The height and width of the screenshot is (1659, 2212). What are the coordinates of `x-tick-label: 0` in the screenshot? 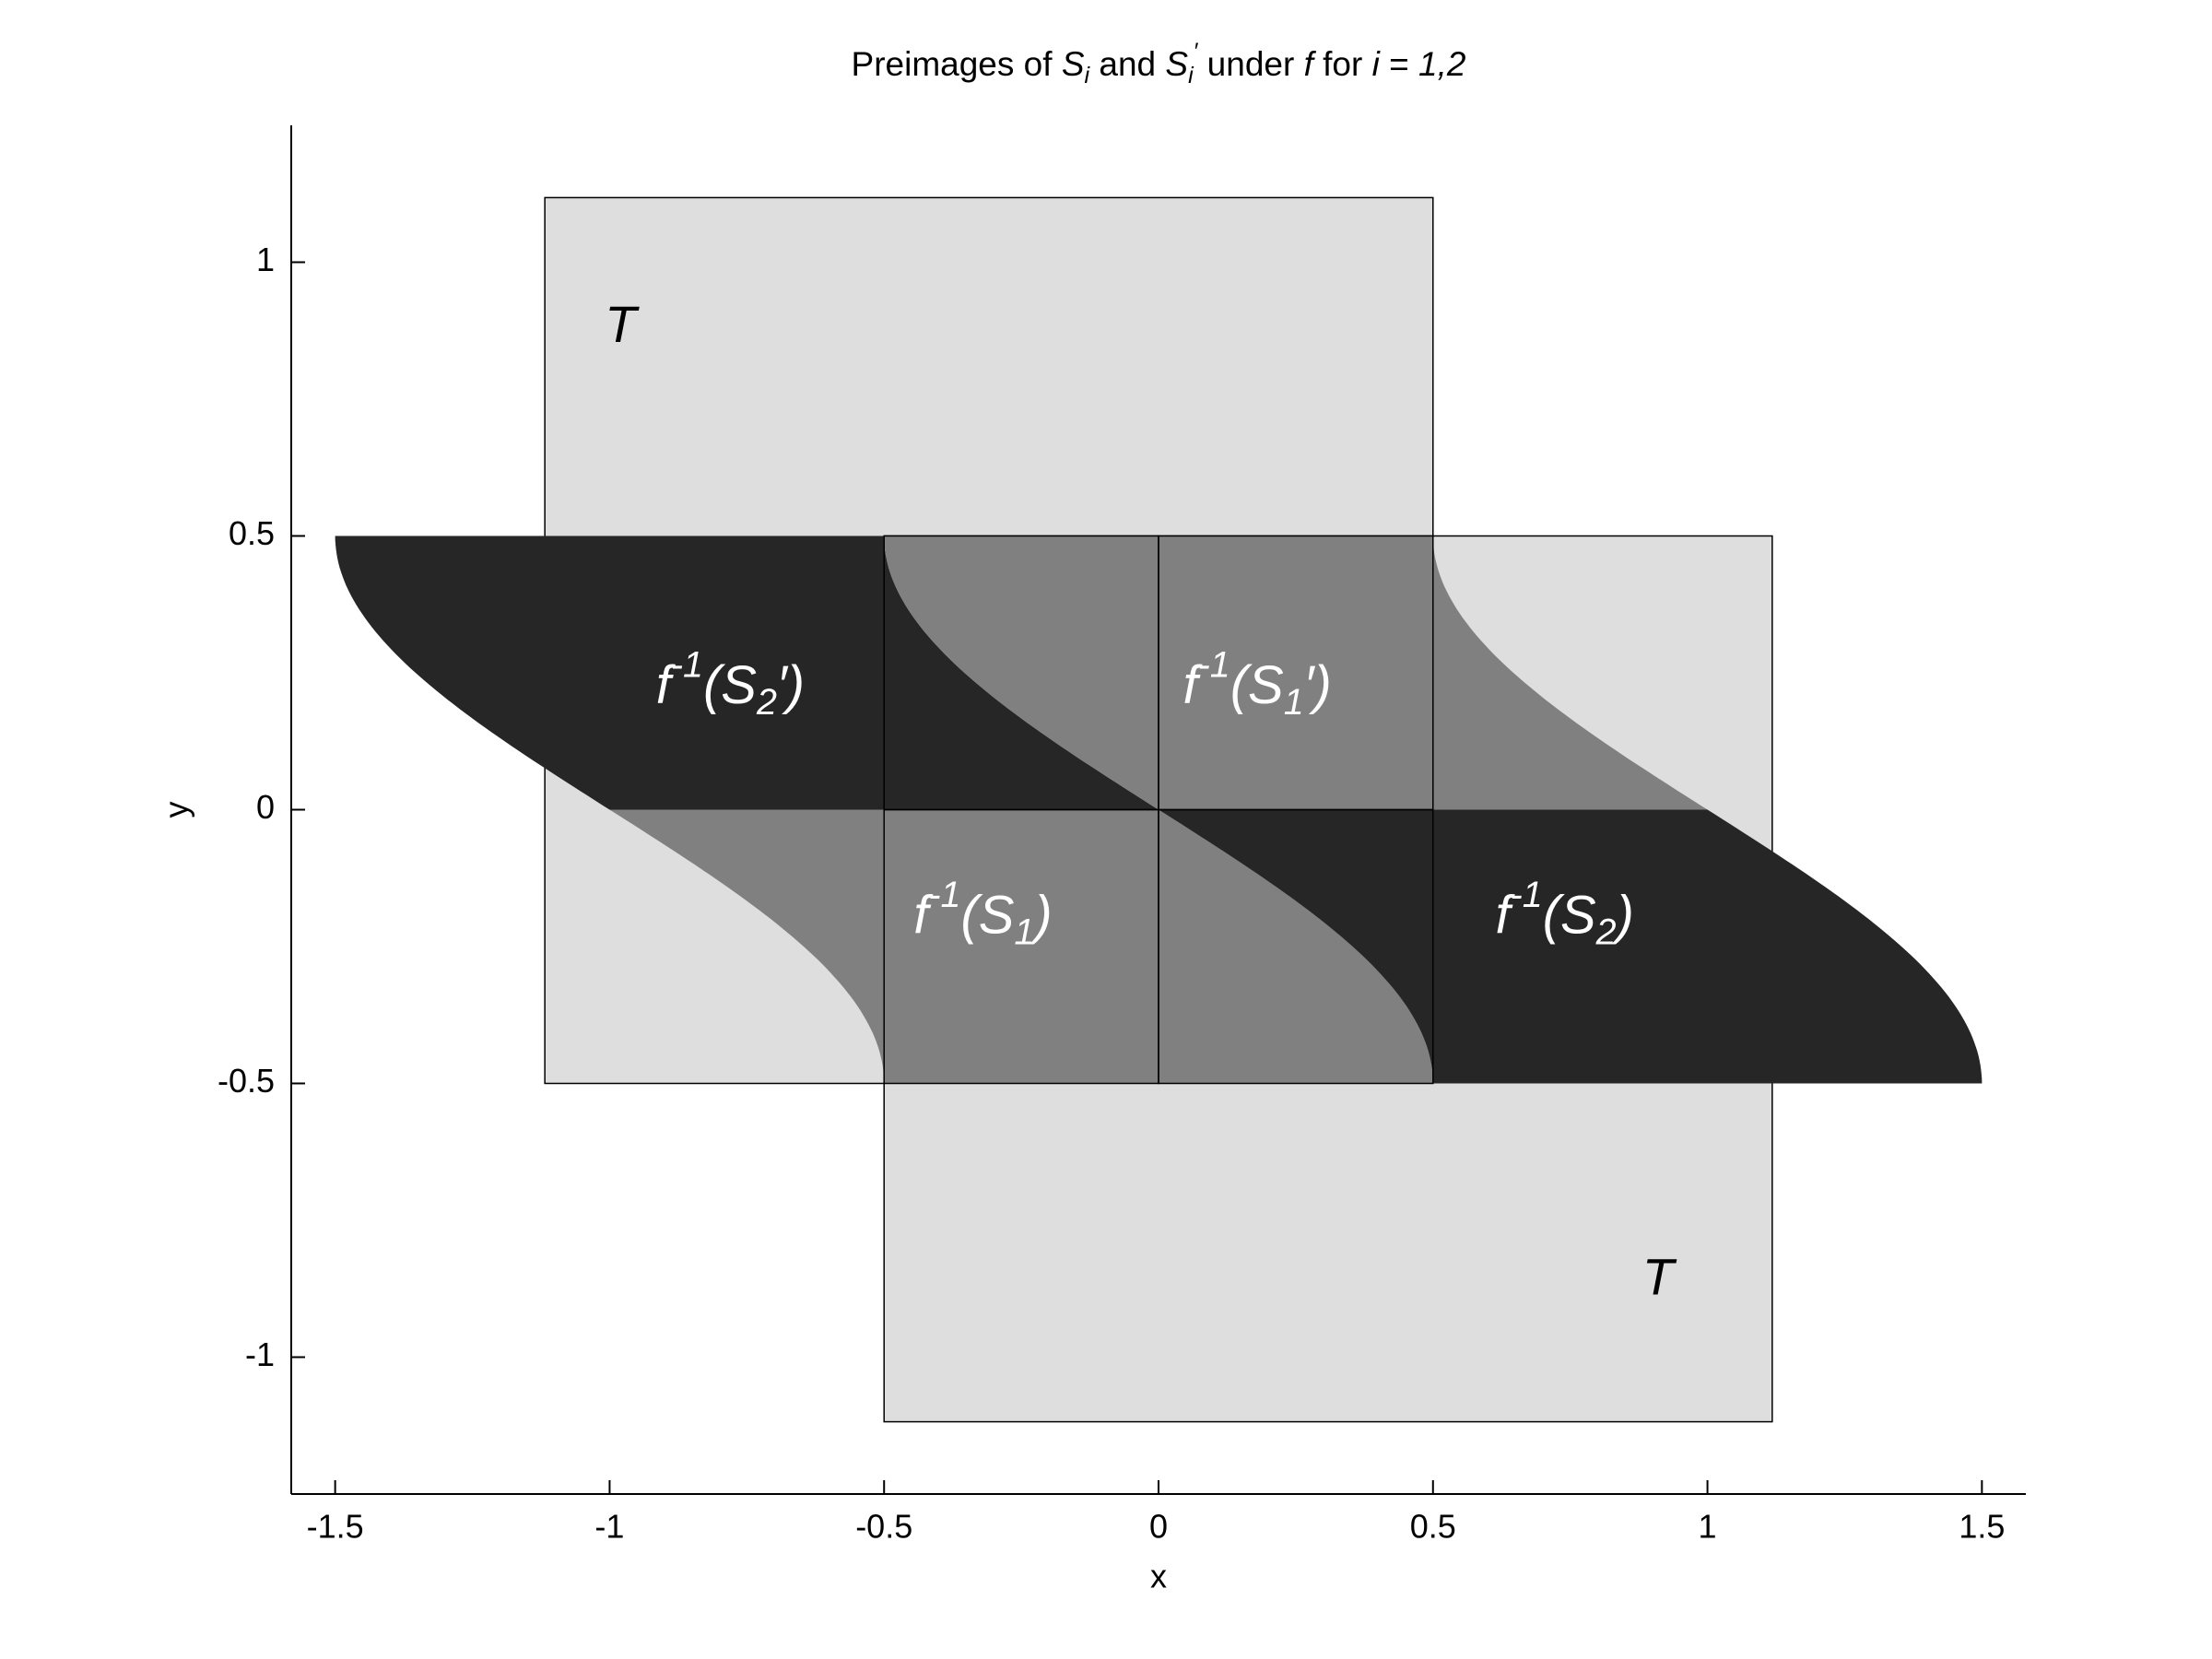 It's located at (1158, 1527).